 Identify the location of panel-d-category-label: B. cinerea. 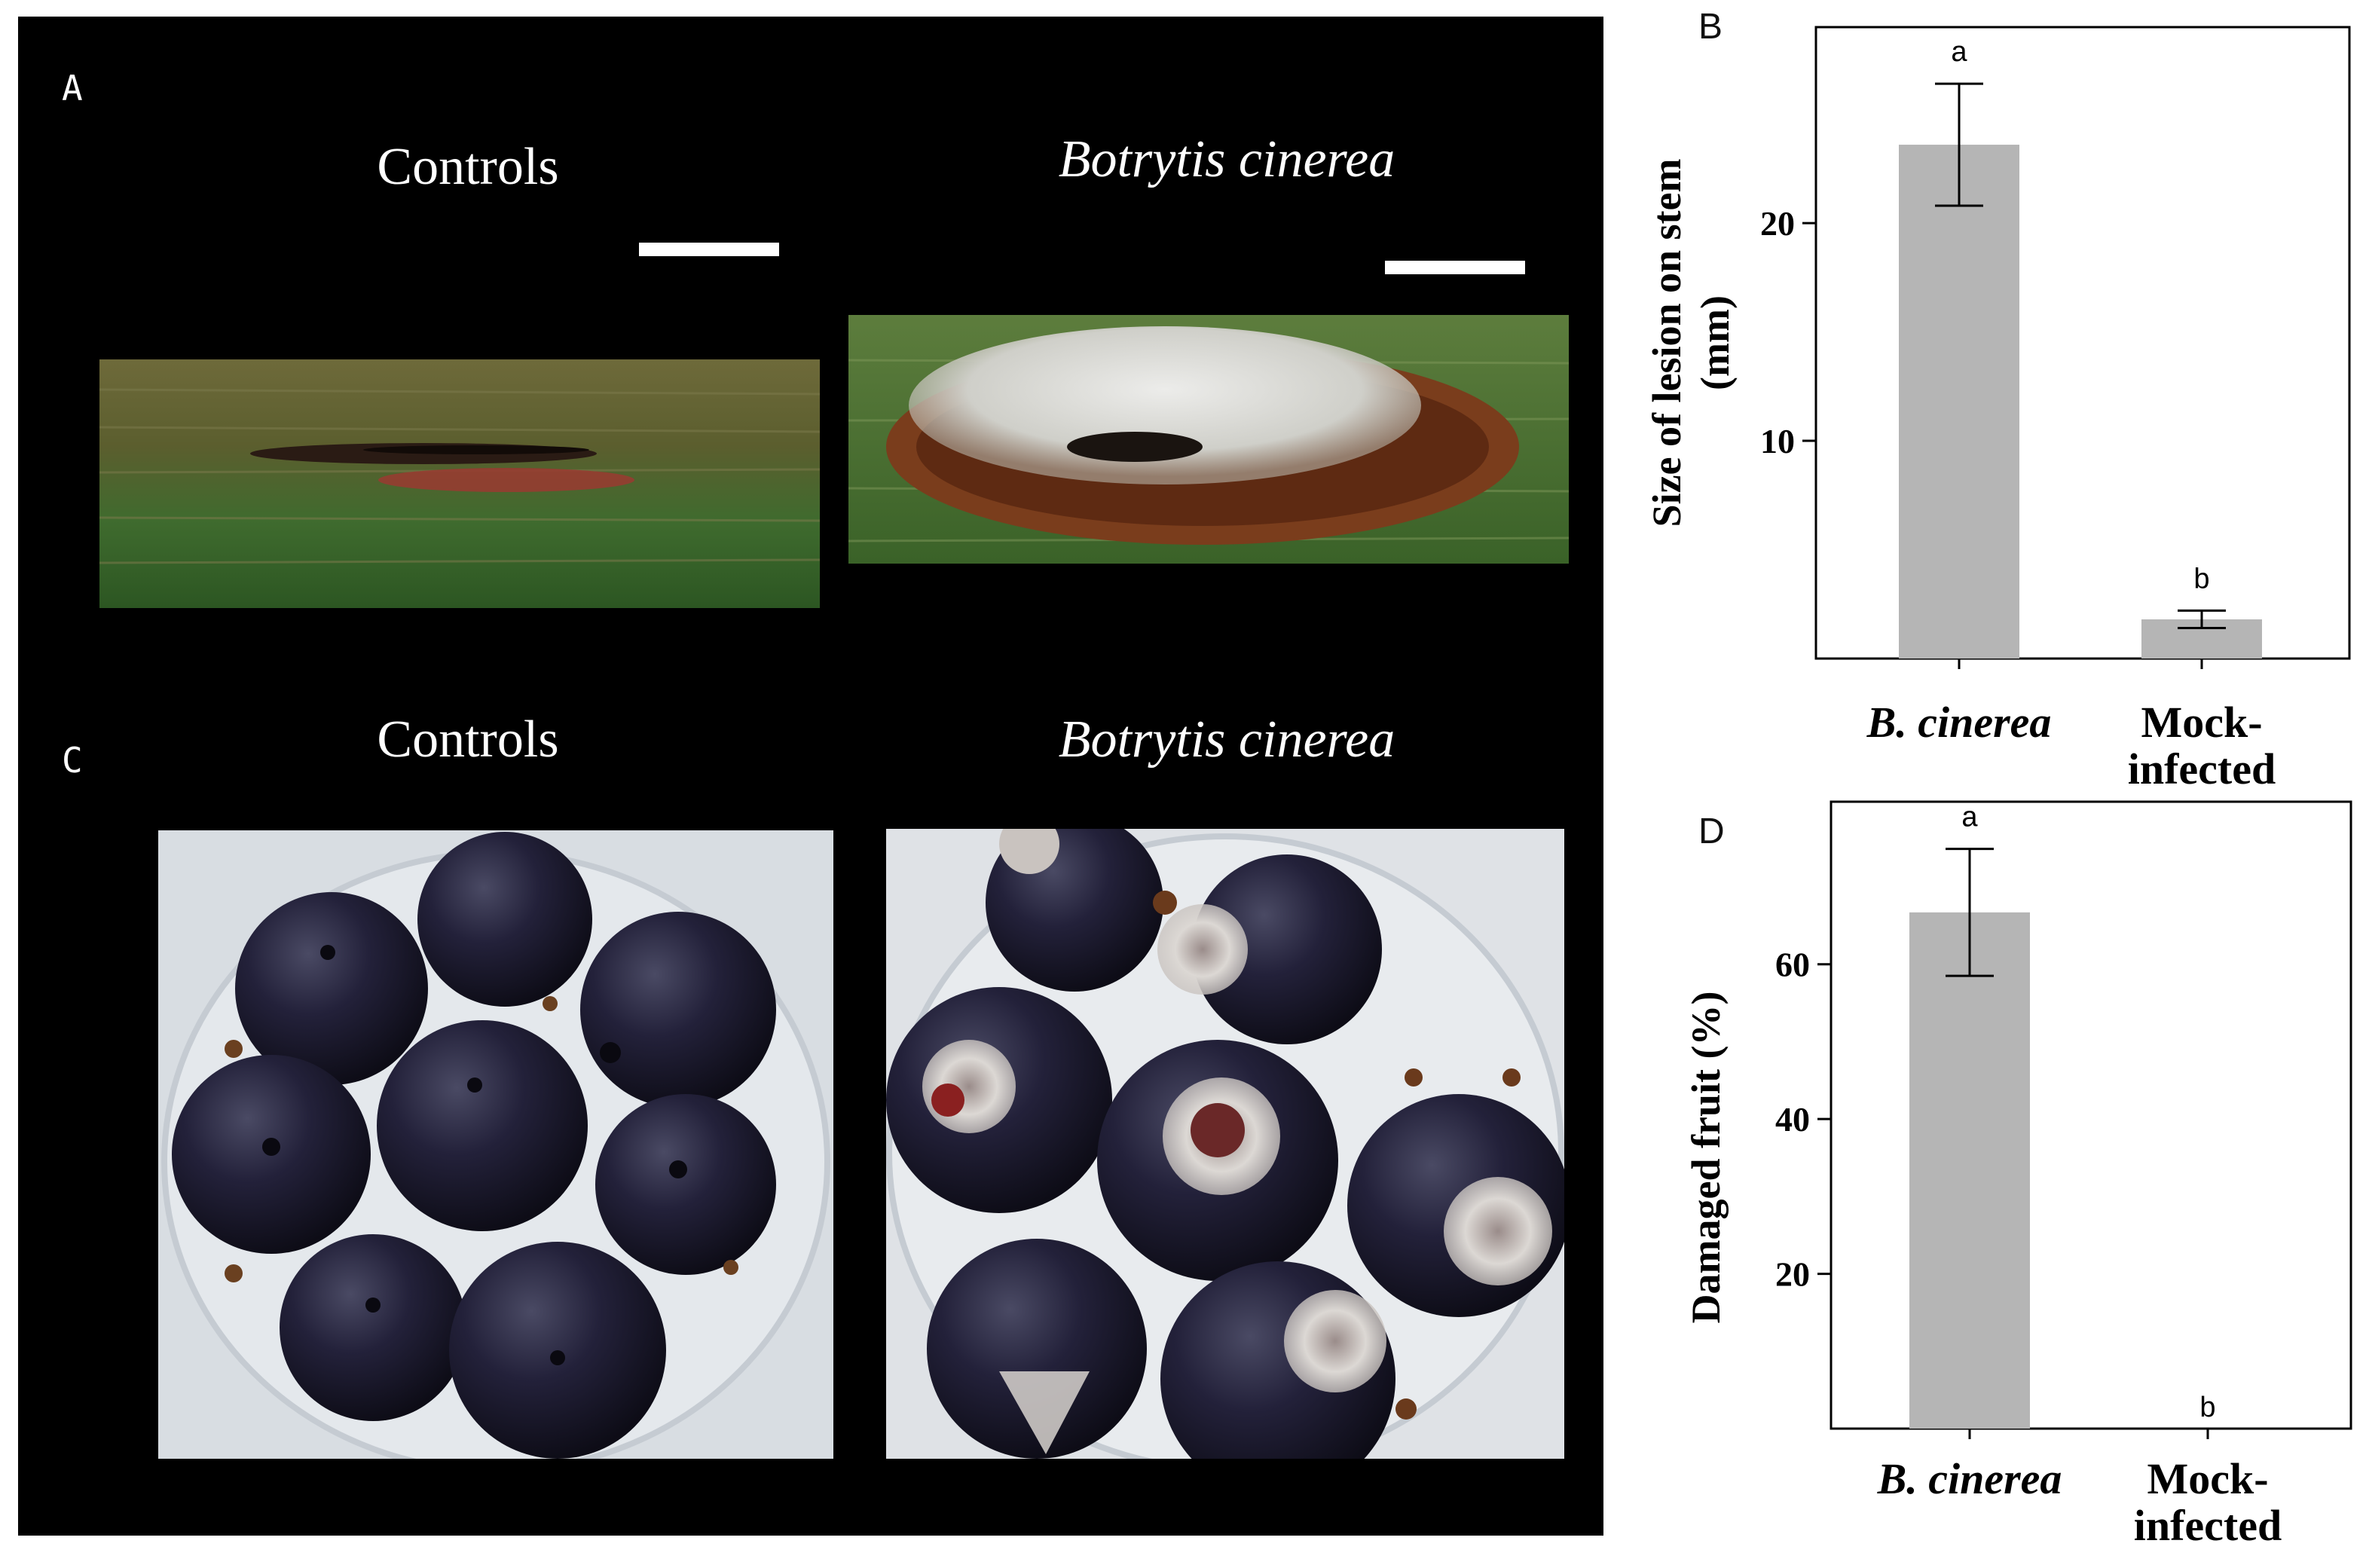
(1970, 1478).